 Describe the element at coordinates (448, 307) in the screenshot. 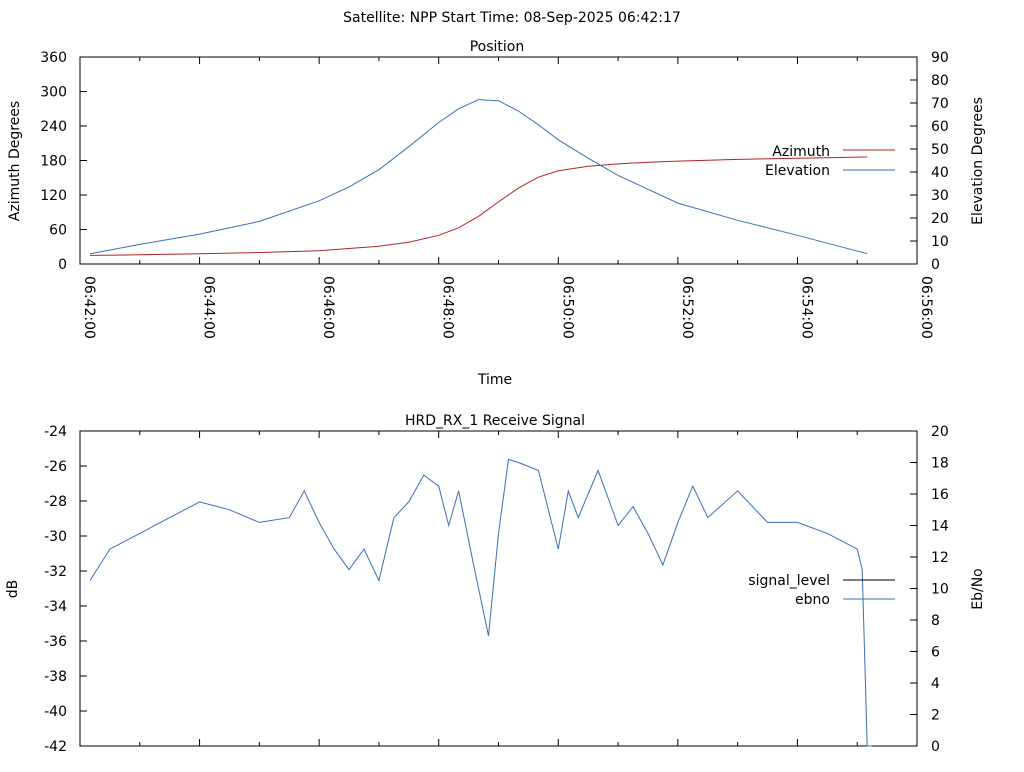

I see `x-tick-label: 06:48:00` at that location.